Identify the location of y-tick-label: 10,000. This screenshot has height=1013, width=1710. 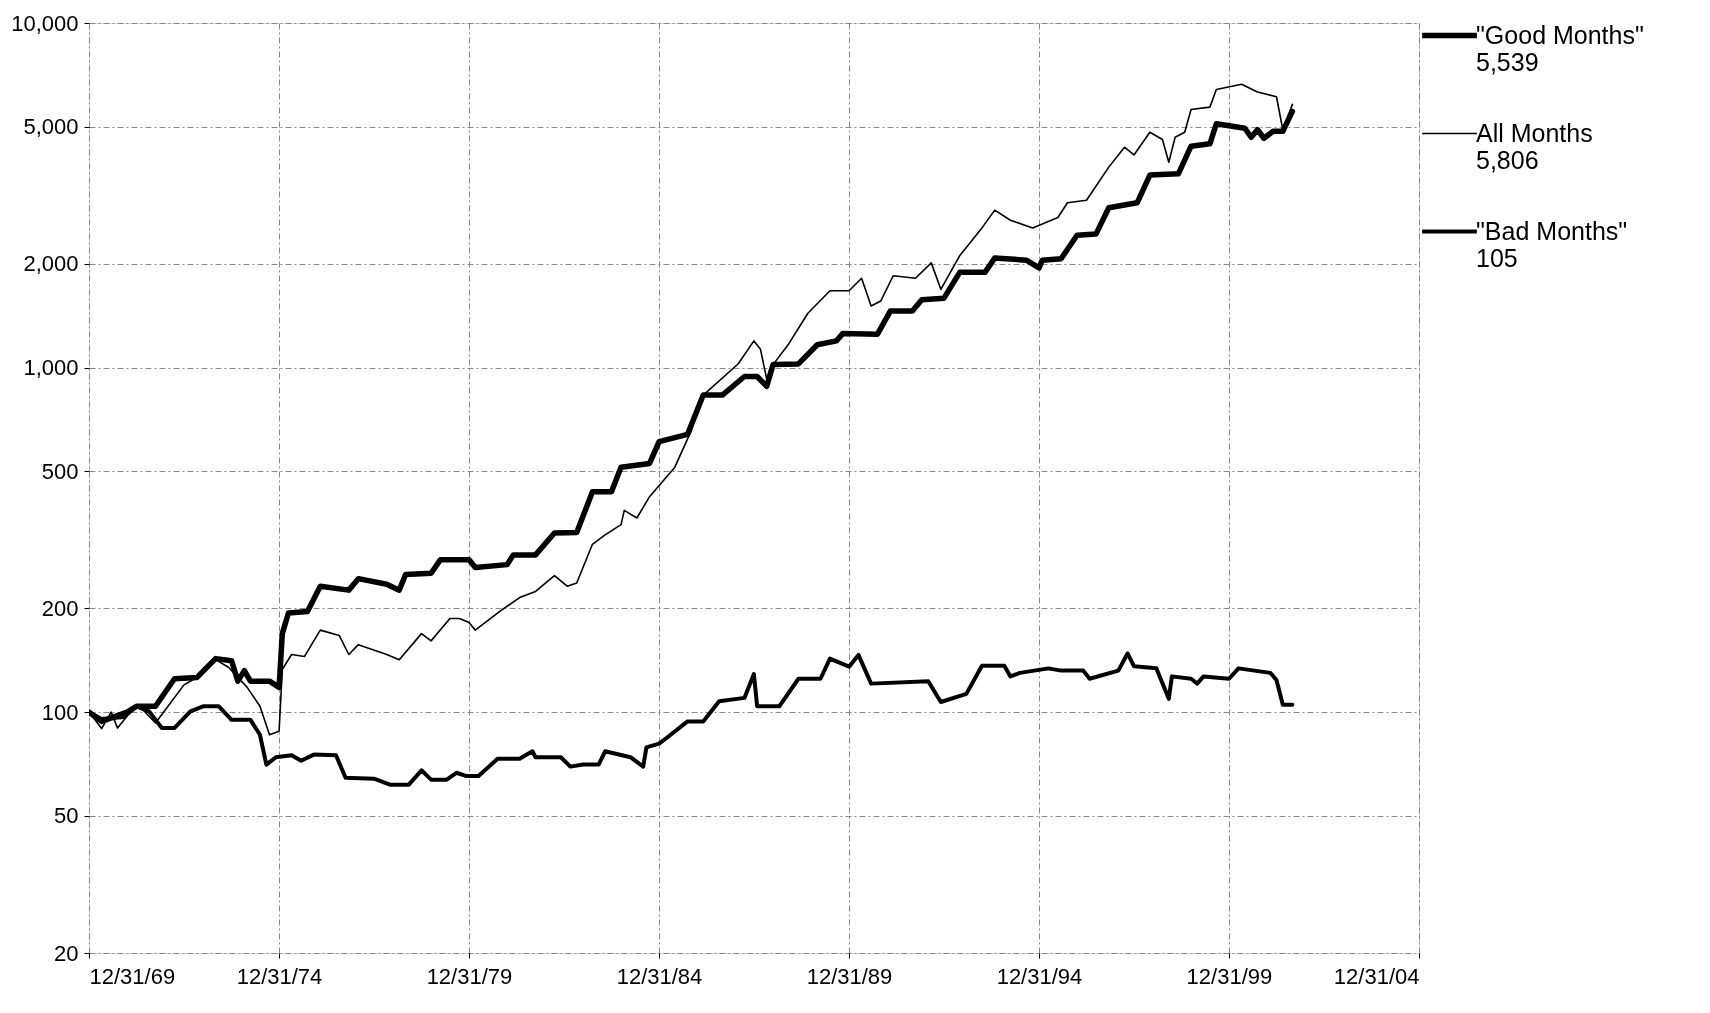
(45, 23).